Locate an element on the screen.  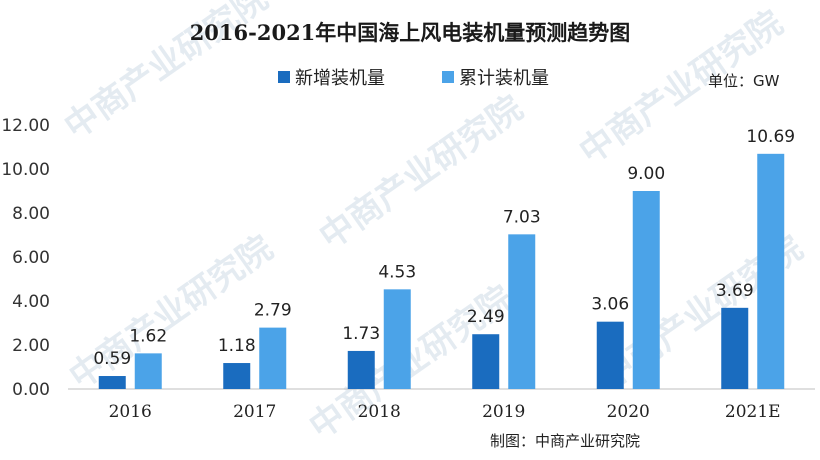
x-category-label: 2021E is located at coordinates (753, 412).